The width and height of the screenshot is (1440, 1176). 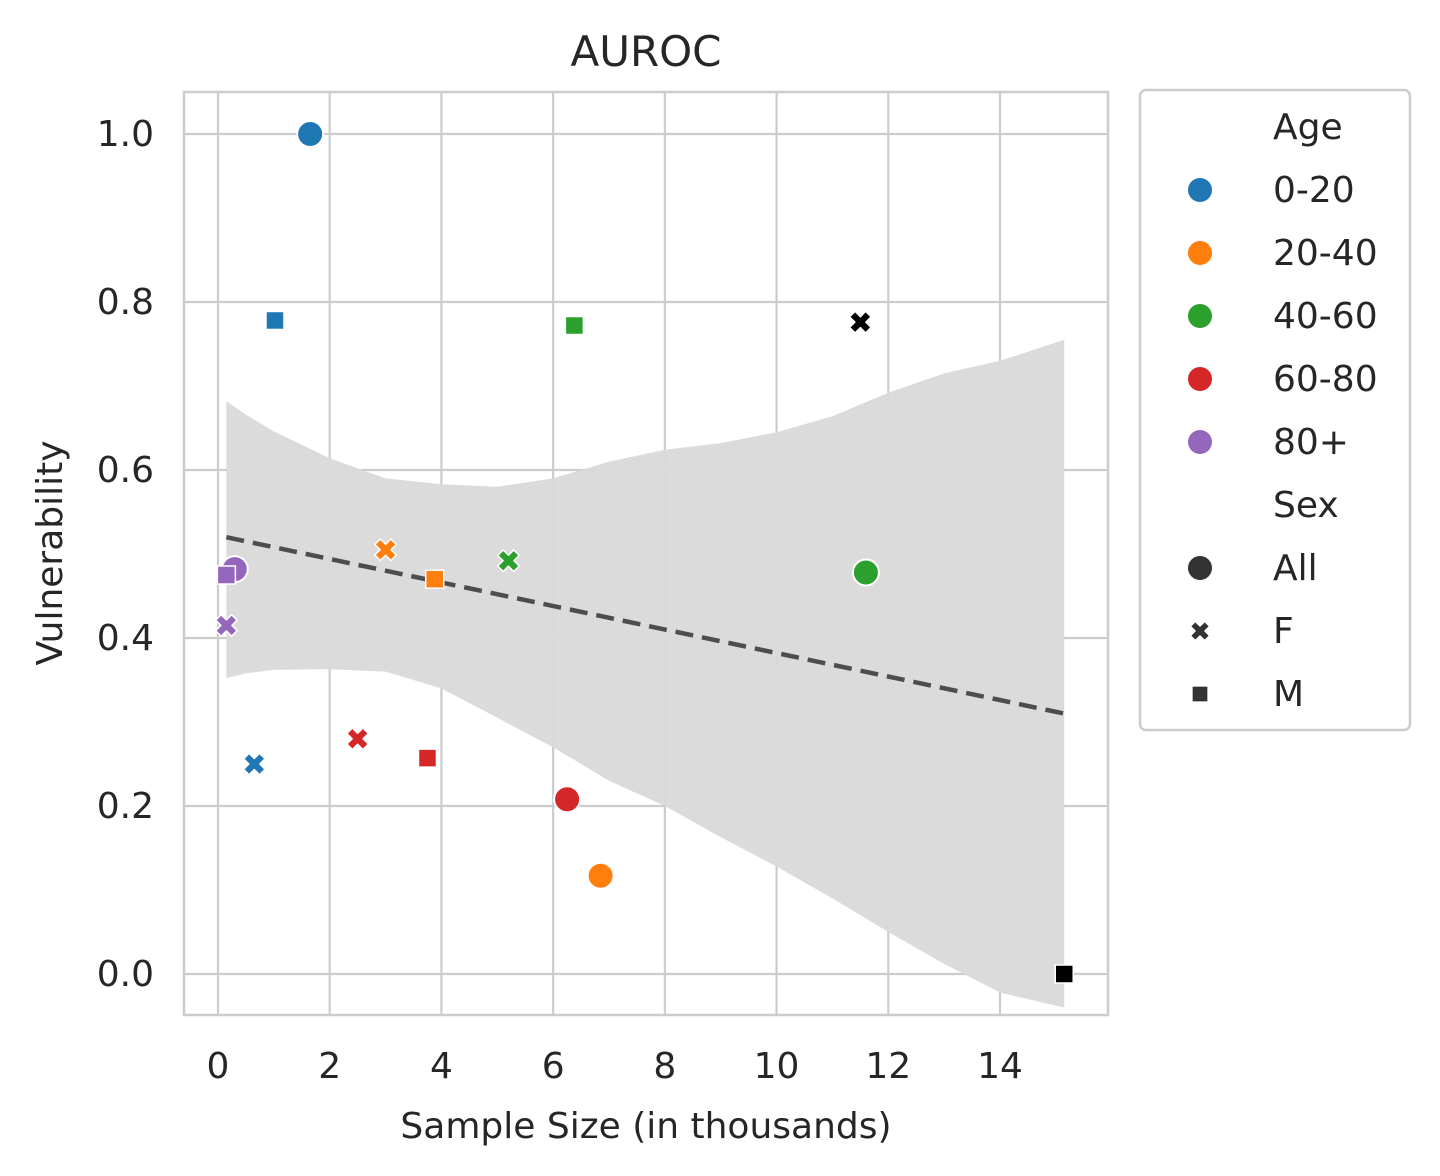 I want to click on y-tick-label: 0.0, so click(x=125, y=974).